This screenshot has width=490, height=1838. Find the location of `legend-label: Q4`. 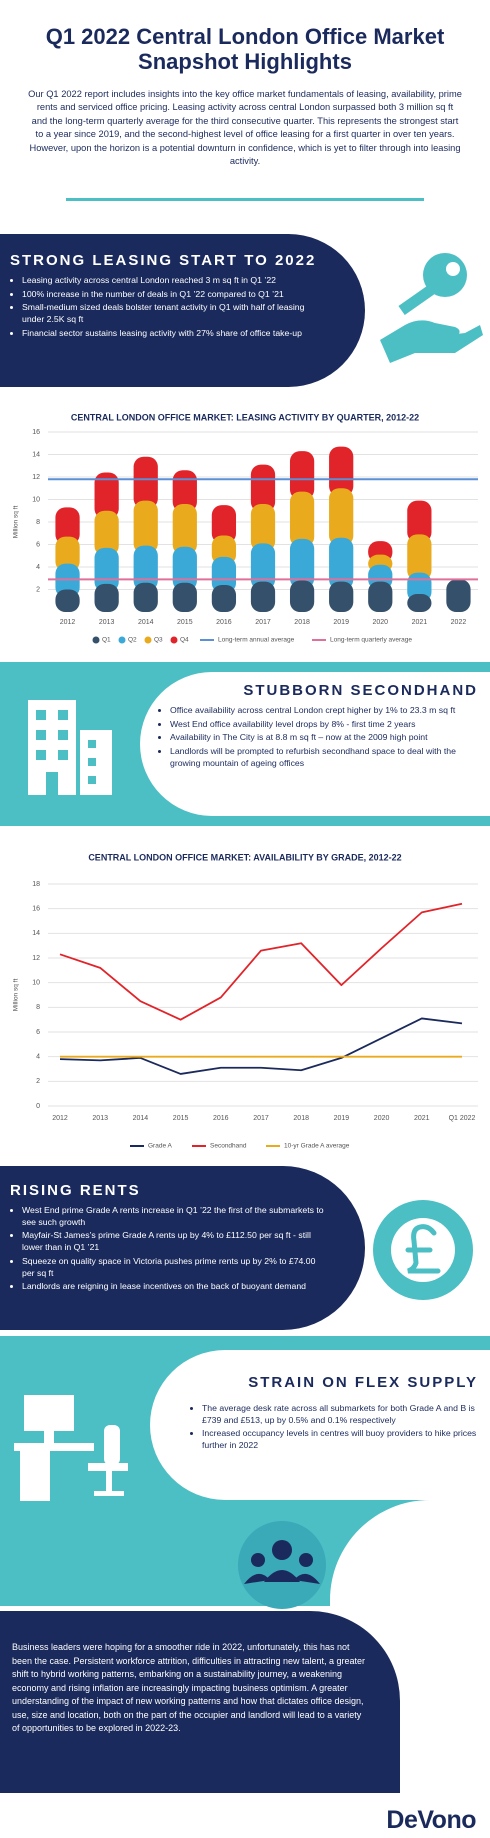

legend-label: Q4 is located at coordinates (184, 640).